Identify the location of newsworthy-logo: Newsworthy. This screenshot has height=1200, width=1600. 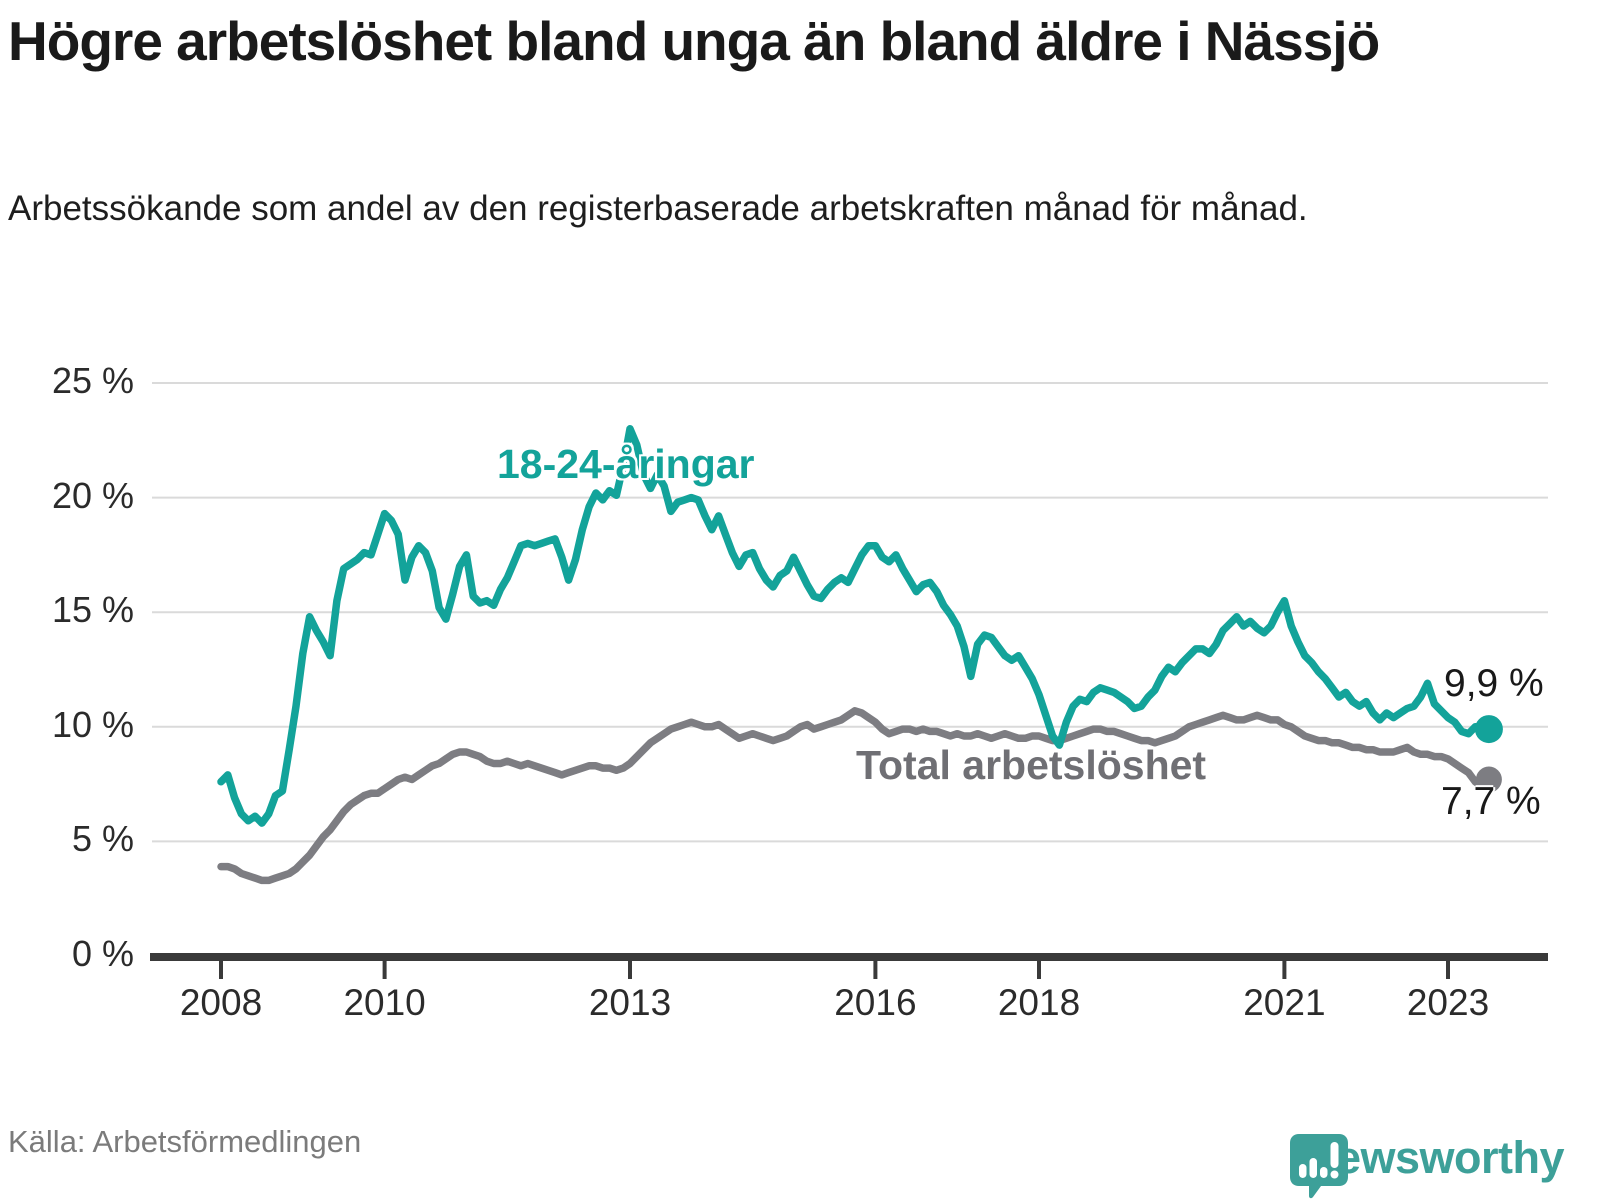
(1426, 1165).